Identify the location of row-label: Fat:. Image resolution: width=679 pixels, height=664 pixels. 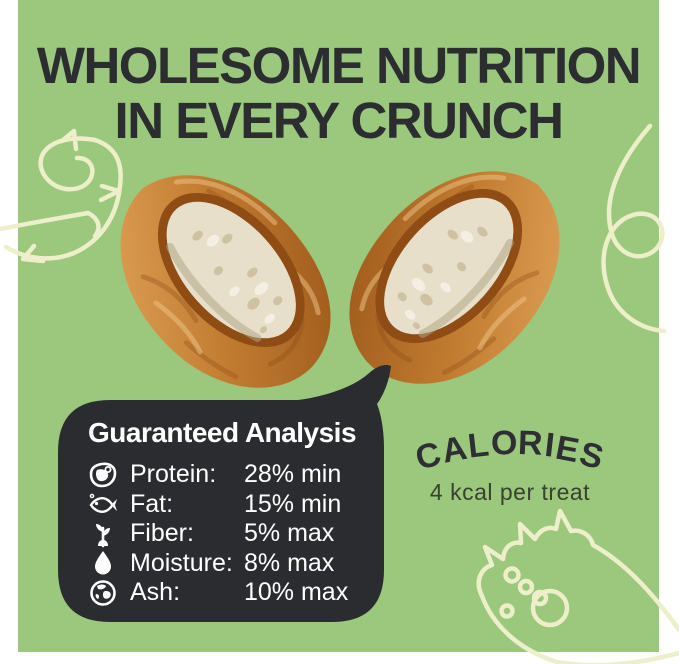
(152, 503).